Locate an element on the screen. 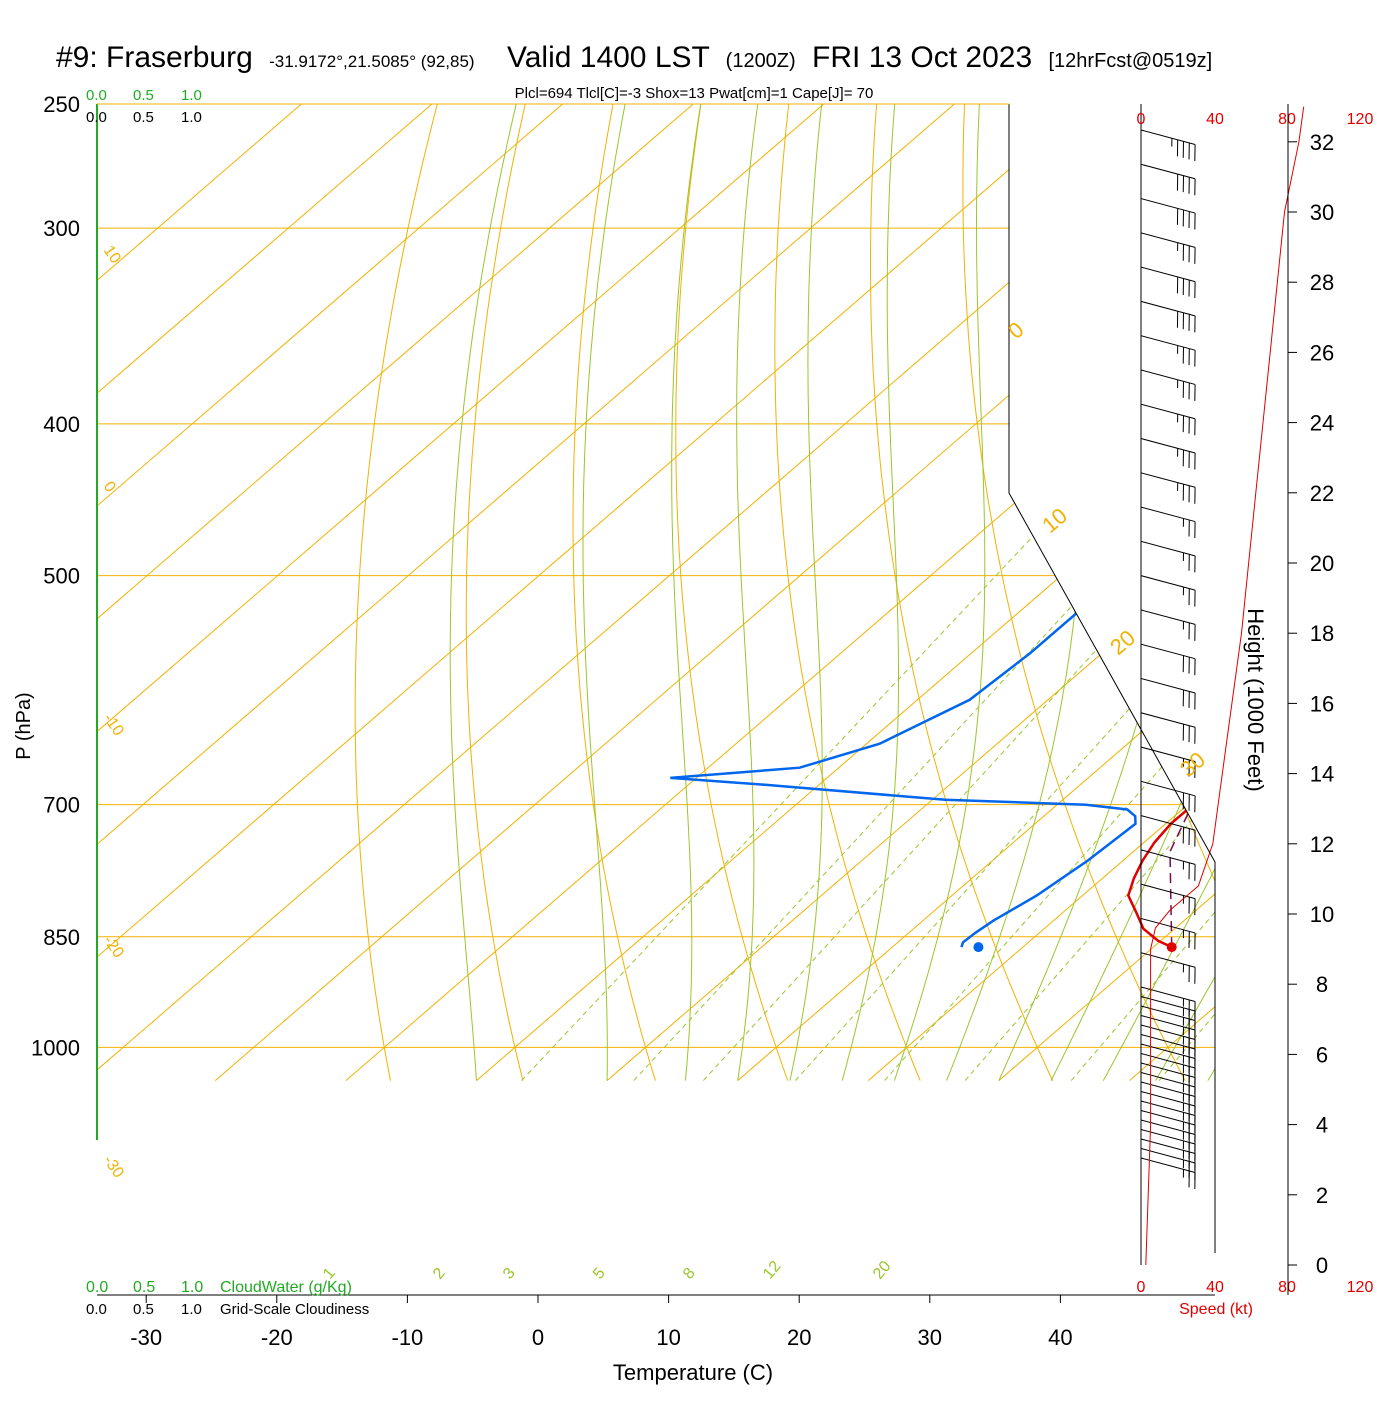 The image size is (1400, 1405). speed-tick-bottom: 120 is located at coordinates (1360, 1287).